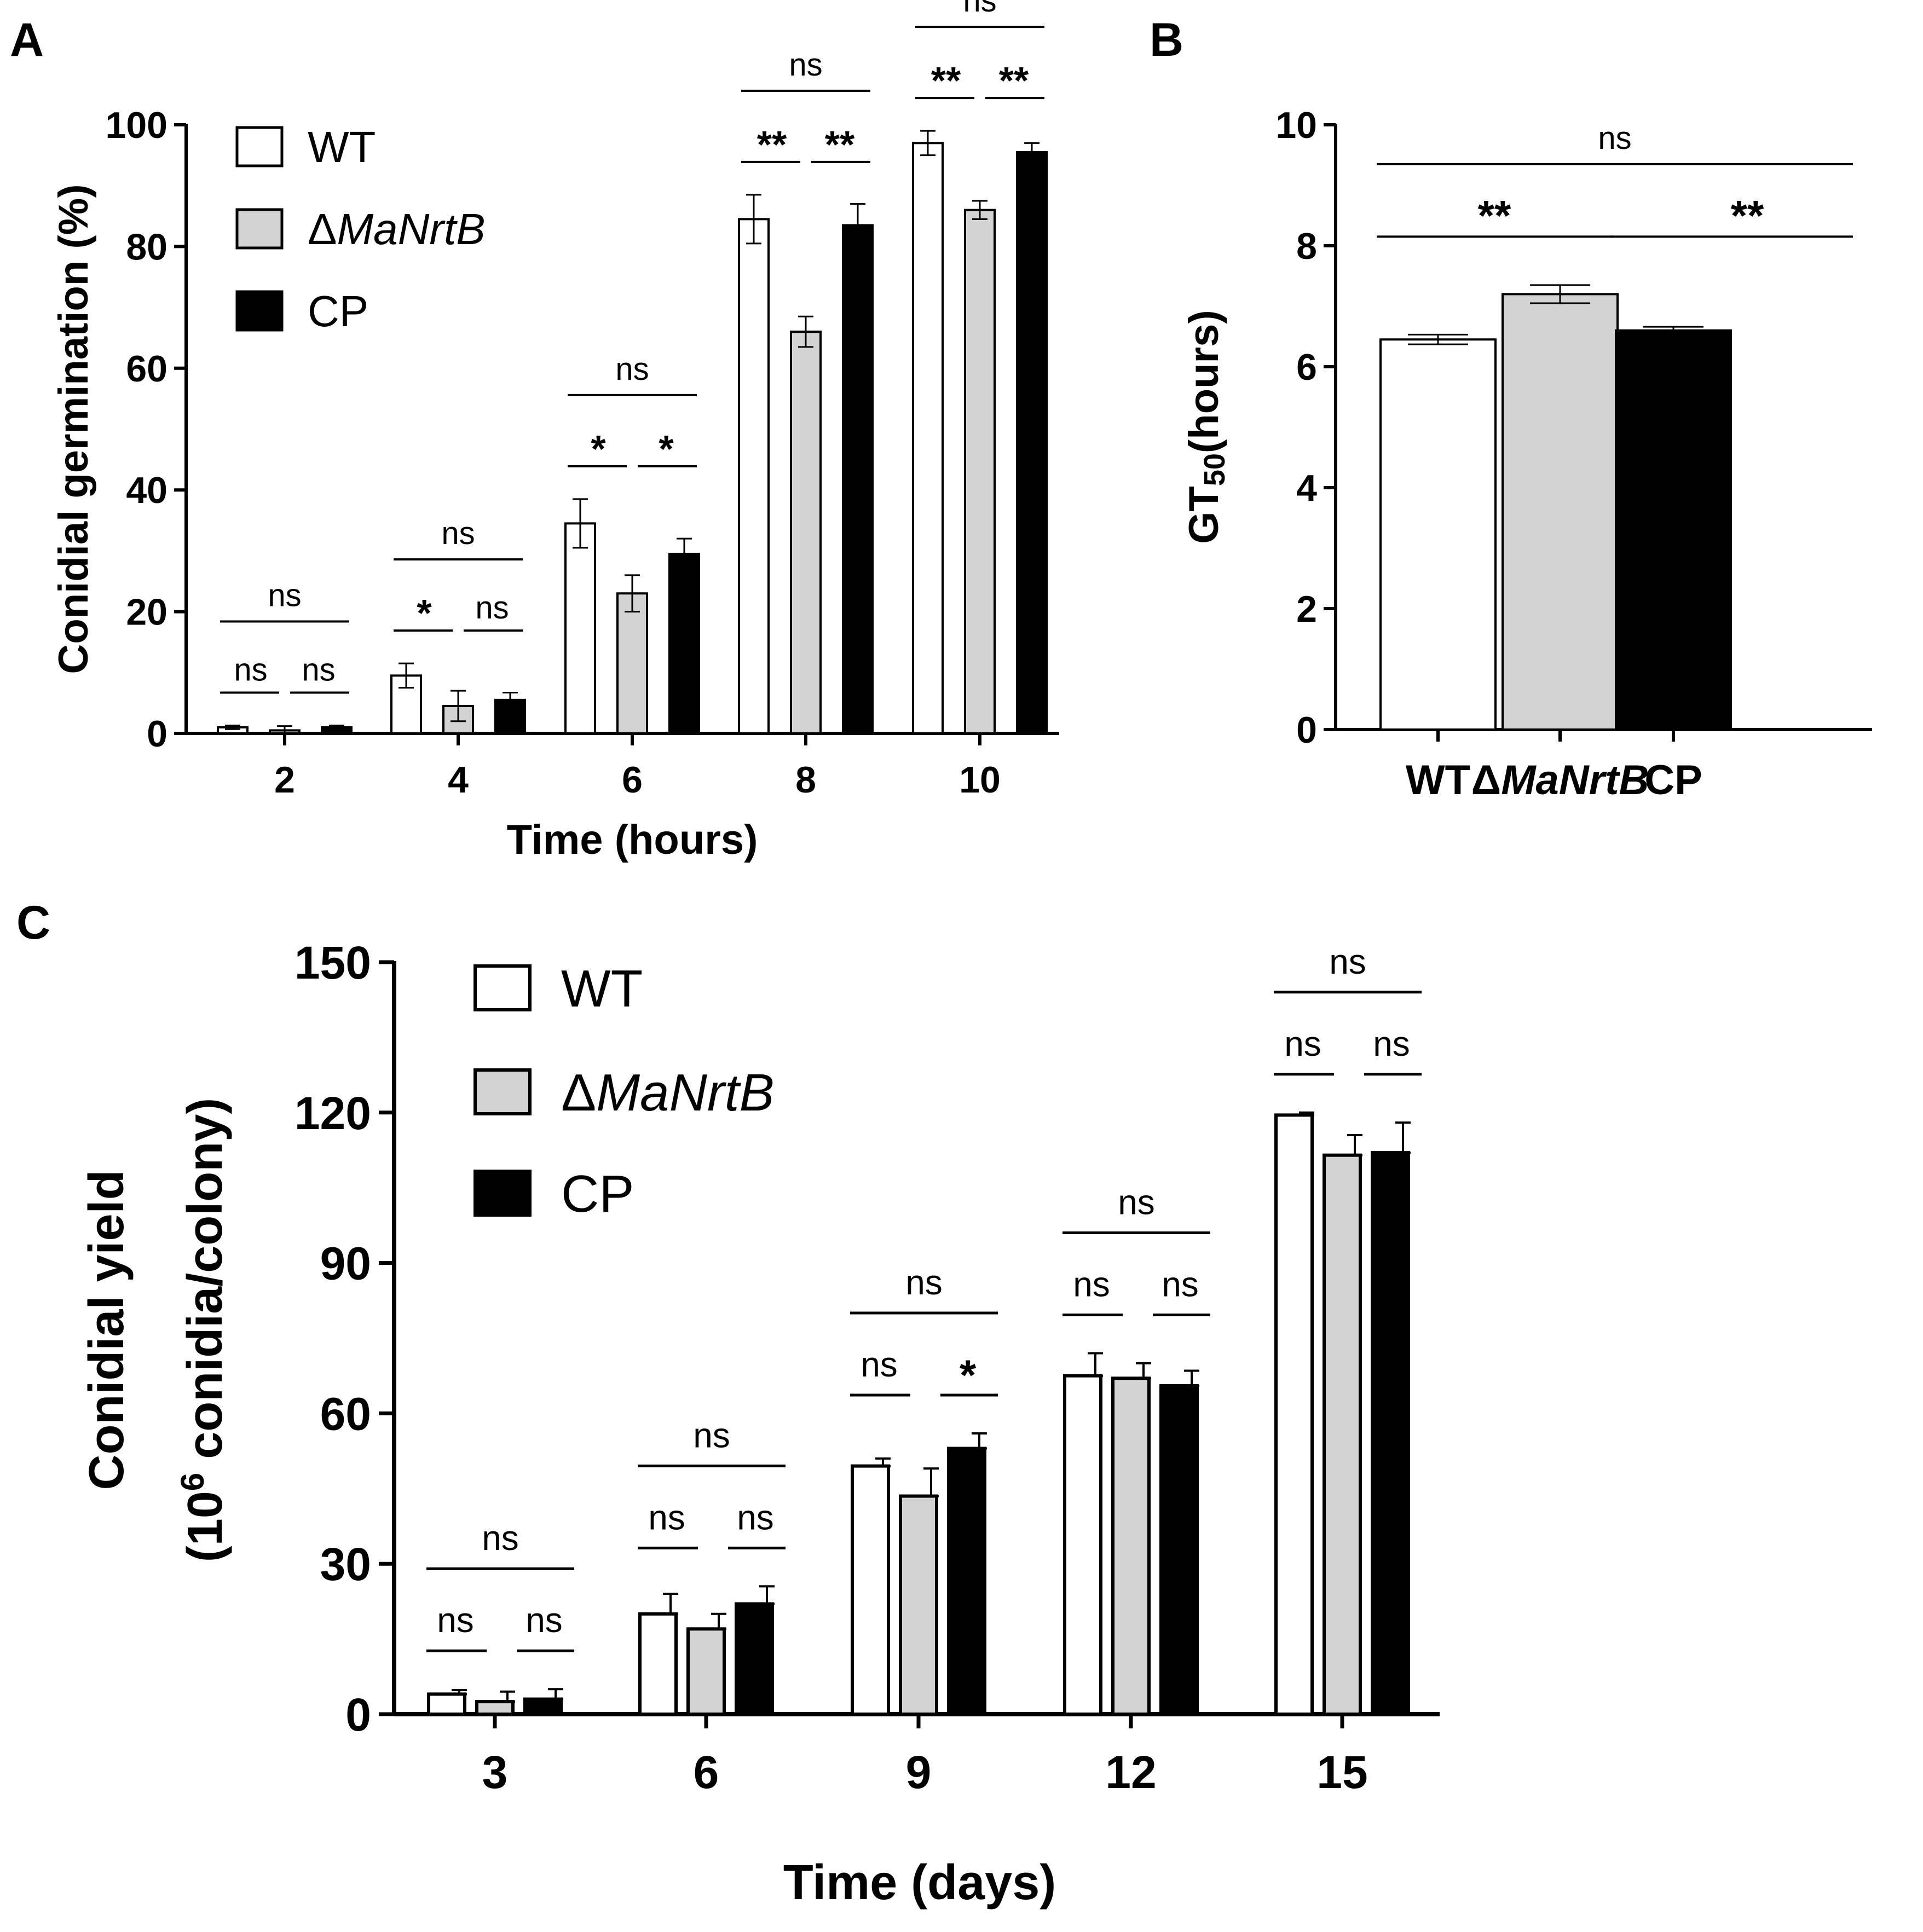 The width and height of the screenshot is (1923, 1932). I want to click on x-tick-label: 8, so click(805, 780).